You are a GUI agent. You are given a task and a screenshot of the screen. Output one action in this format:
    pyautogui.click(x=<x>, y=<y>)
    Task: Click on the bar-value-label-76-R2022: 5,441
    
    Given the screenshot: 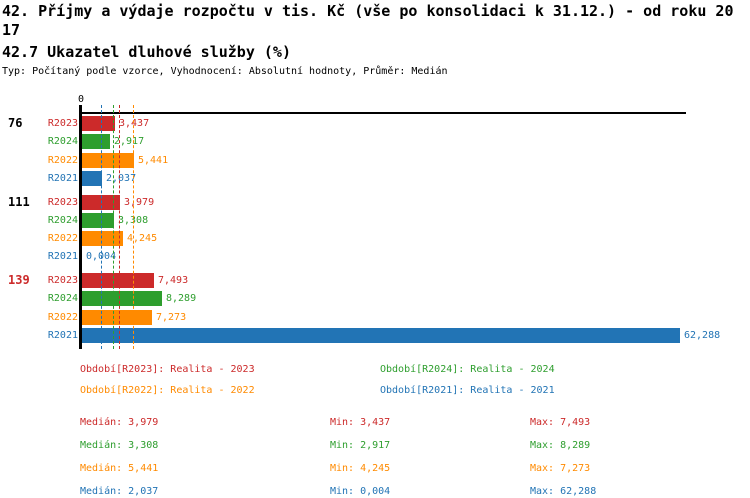 What is the action you would take?
    pyautogui.click(x=153, y=160)
    